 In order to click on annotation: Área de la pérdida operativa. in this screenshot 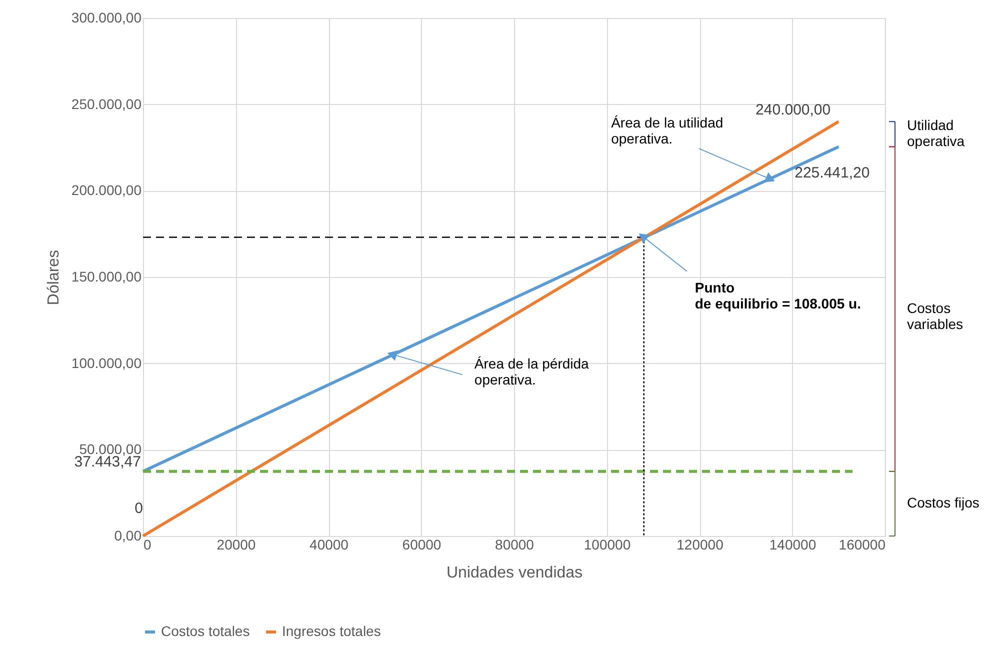, I will do `click(532, 372)`.